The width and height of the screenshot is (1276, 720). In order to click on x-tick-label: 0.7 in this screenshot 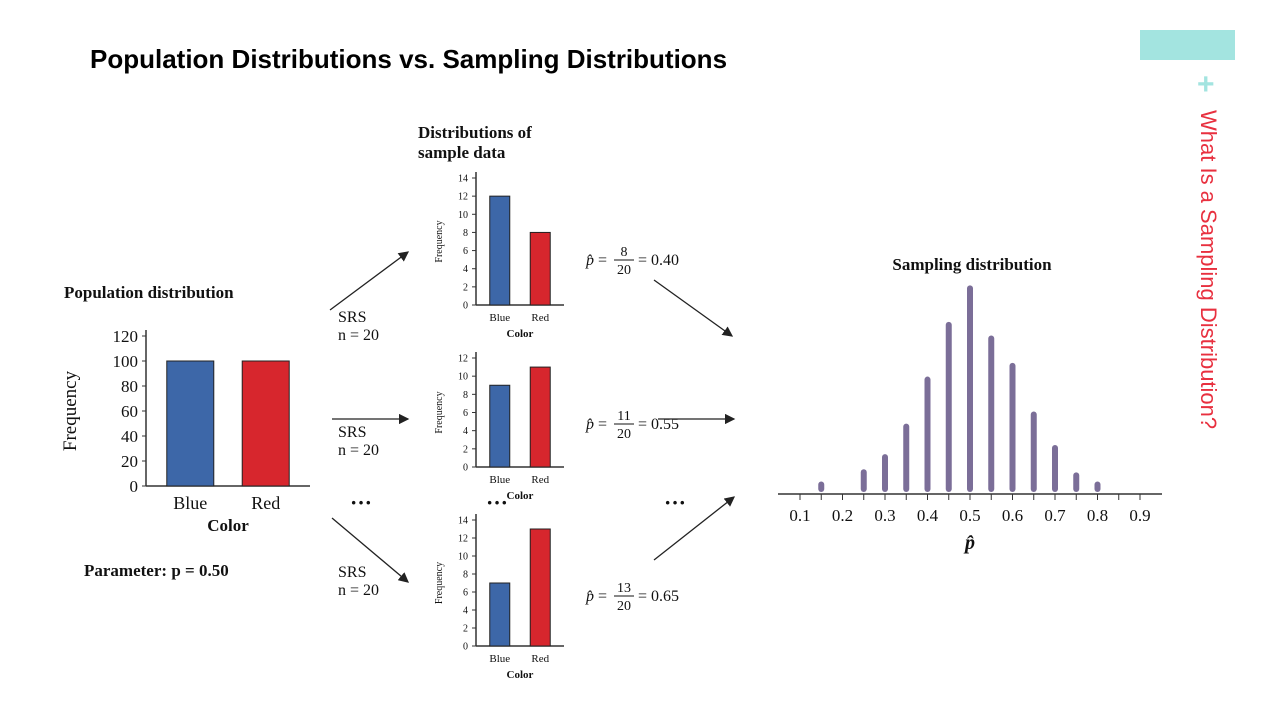, I will do `click(1055, 515)`.